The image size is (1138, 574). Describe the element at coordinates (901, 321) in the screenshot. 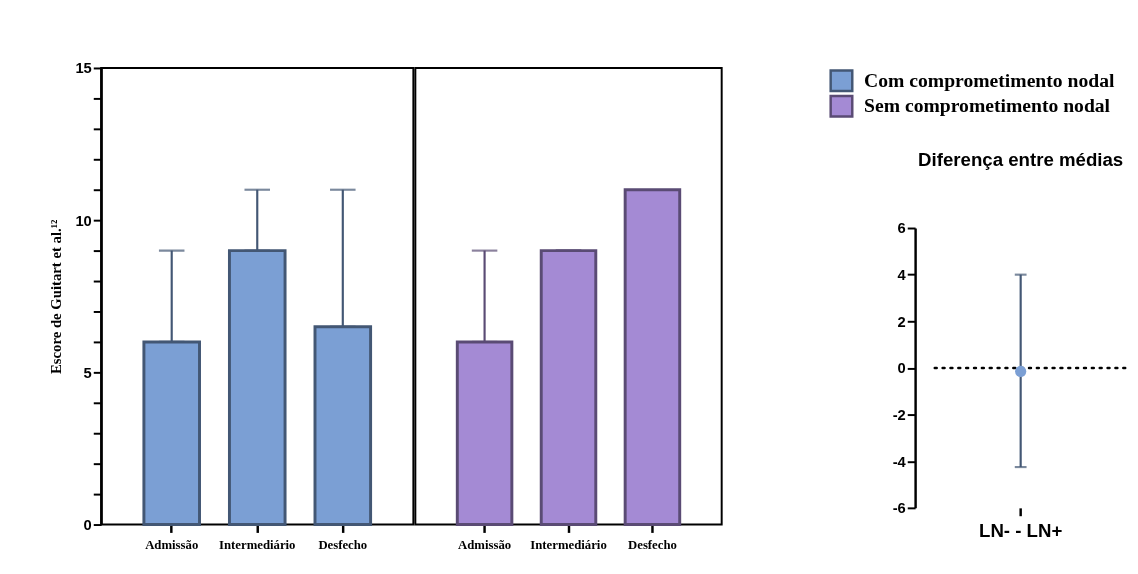

I see `y-tick-label: 2` at that location.